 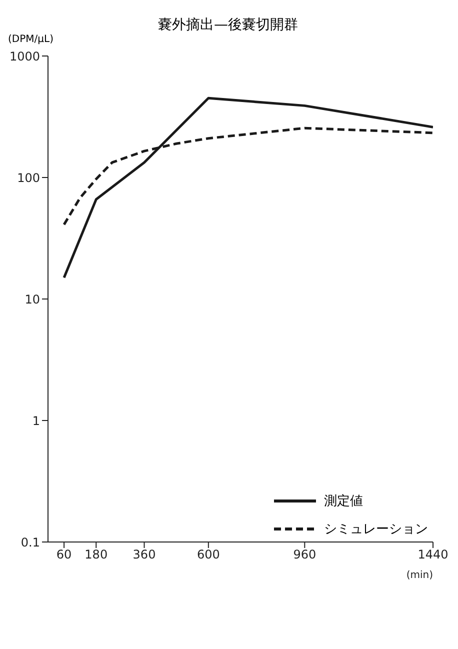 I want to click on x-tick-label: 600, so click(x=208, y=555).